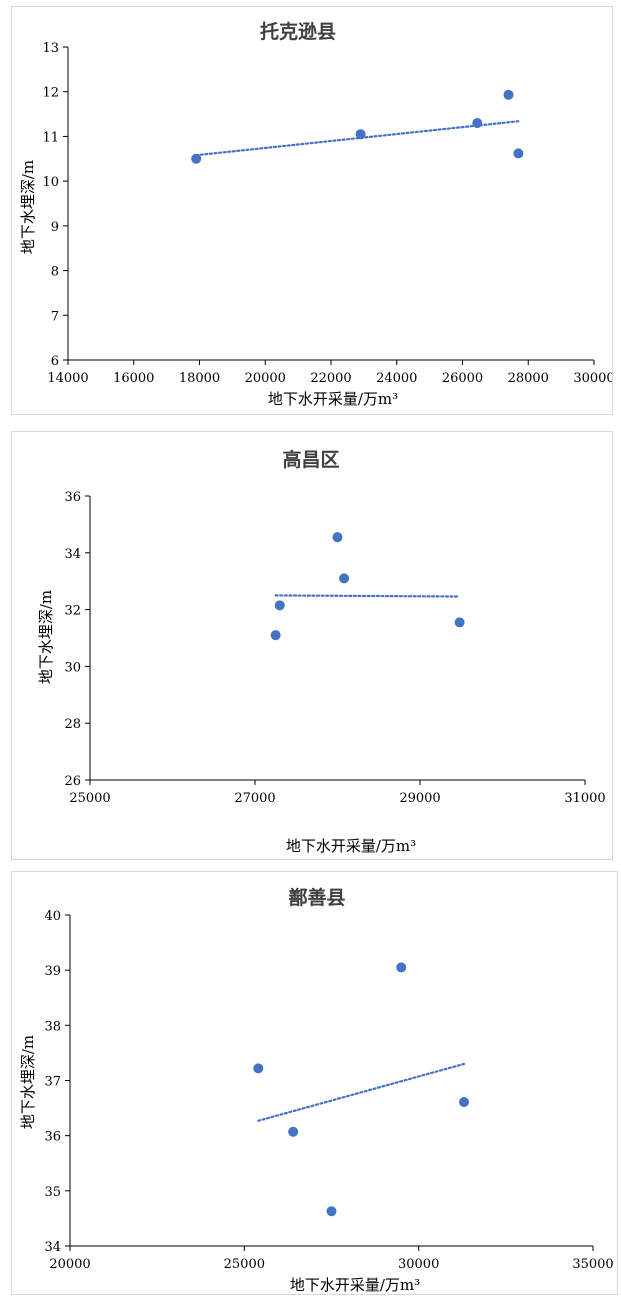 This screenshot has height=1298, width=621. I want to click on y-tick-label: 28, so click(72, 724).